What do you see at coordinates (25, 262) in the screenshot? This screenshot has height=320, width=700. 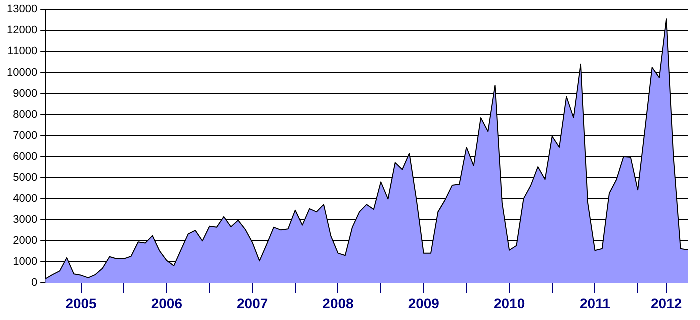 I see `y-tick-label: 1000` at bounding box center [25, 262].